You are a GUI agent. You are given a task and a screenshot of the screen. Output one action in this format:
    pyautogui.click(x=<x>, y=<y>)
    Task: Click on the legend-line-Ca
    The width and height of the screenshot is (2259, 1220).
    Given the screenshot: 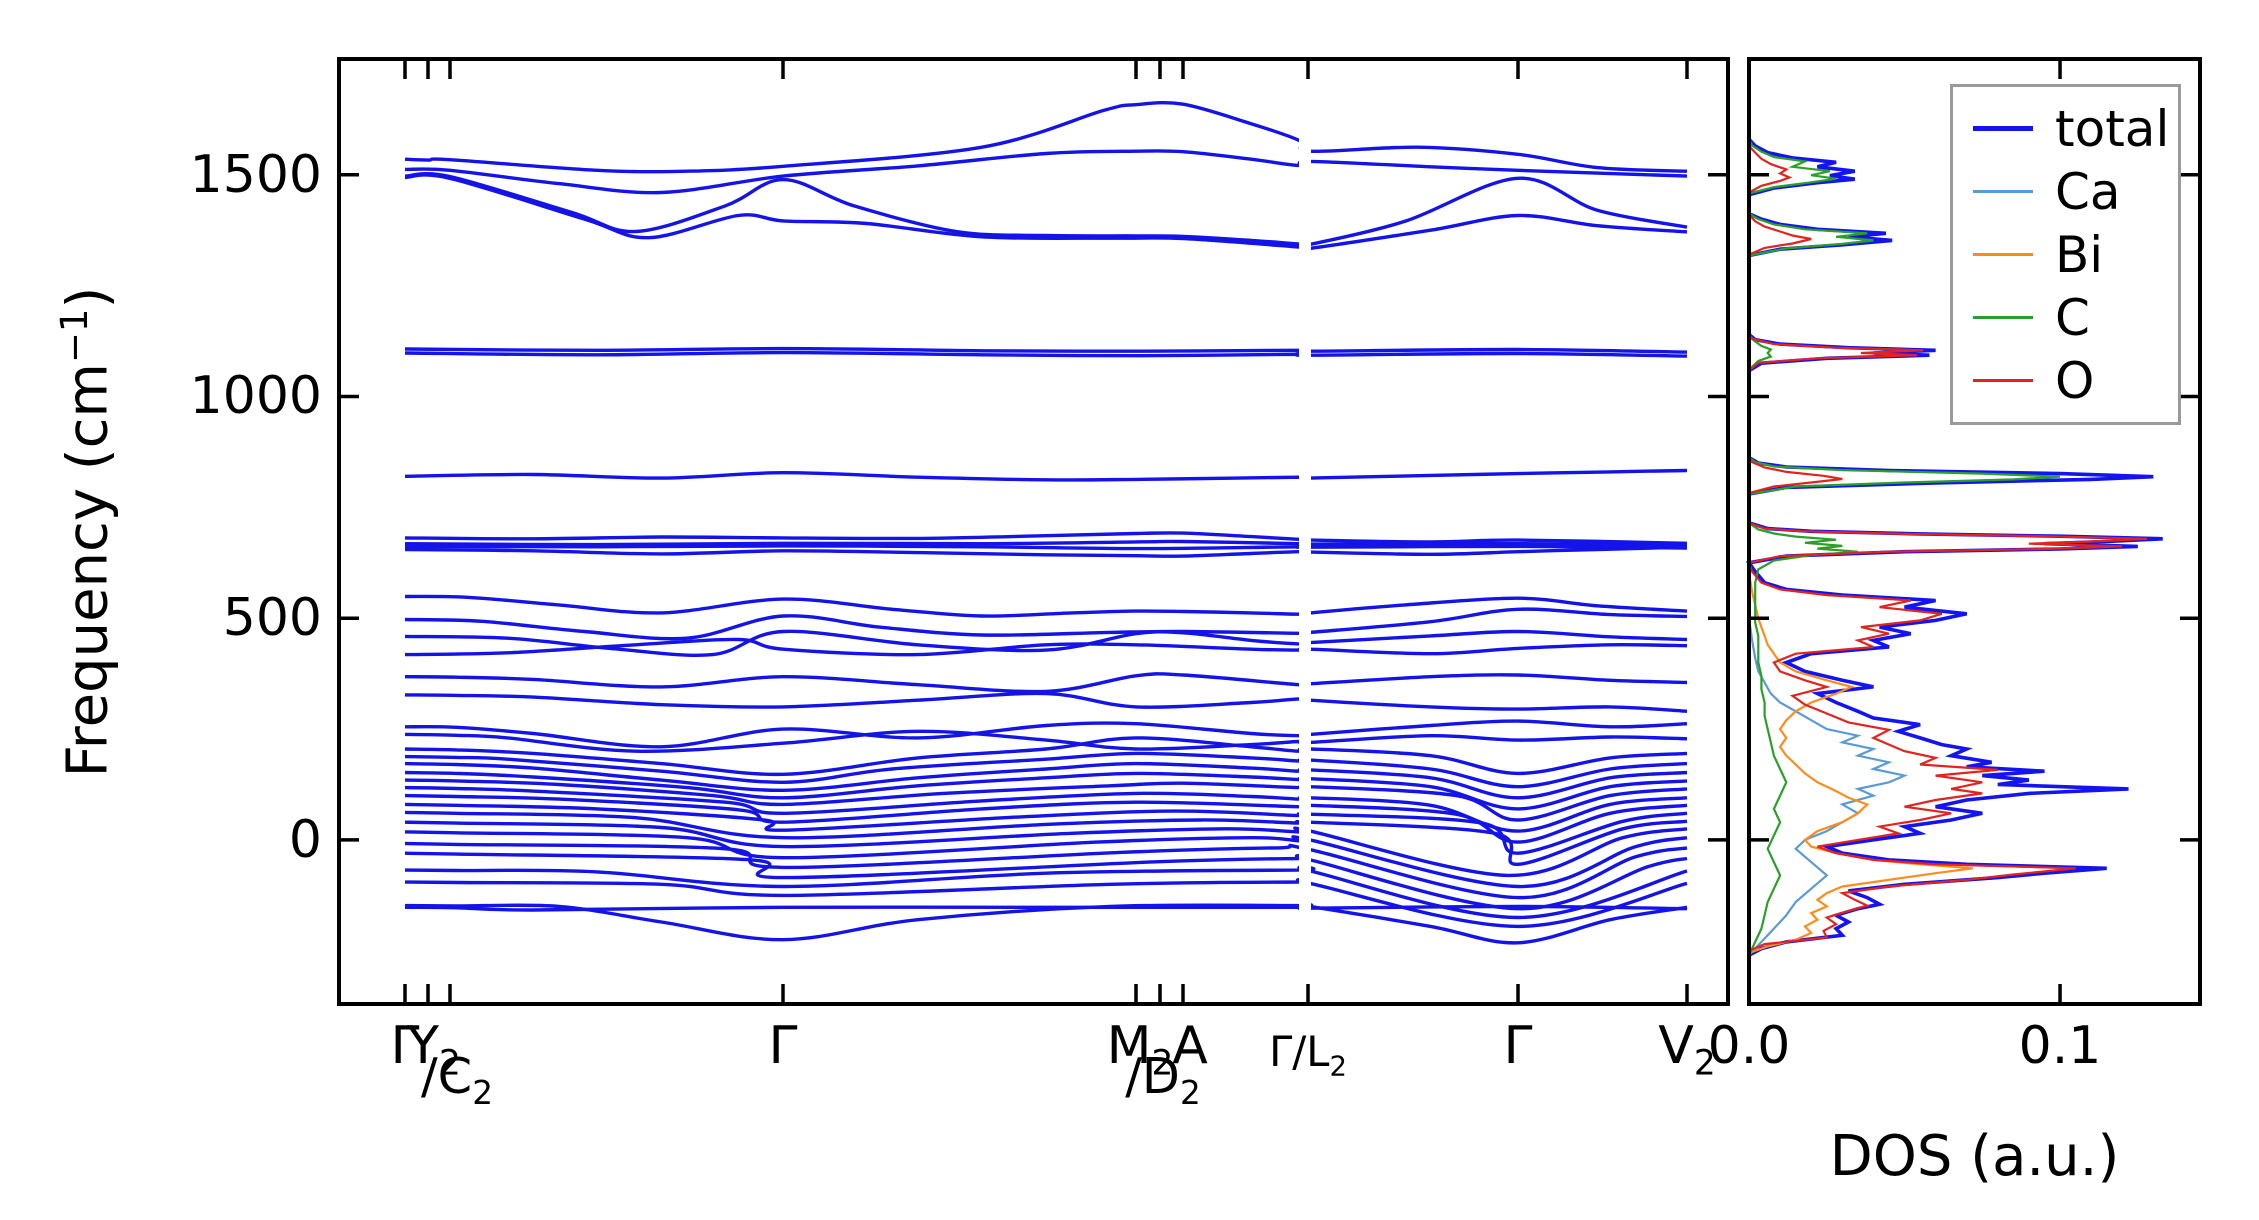 What is the action you would take?
    pyautogui.click(x=2003, y=191)
    